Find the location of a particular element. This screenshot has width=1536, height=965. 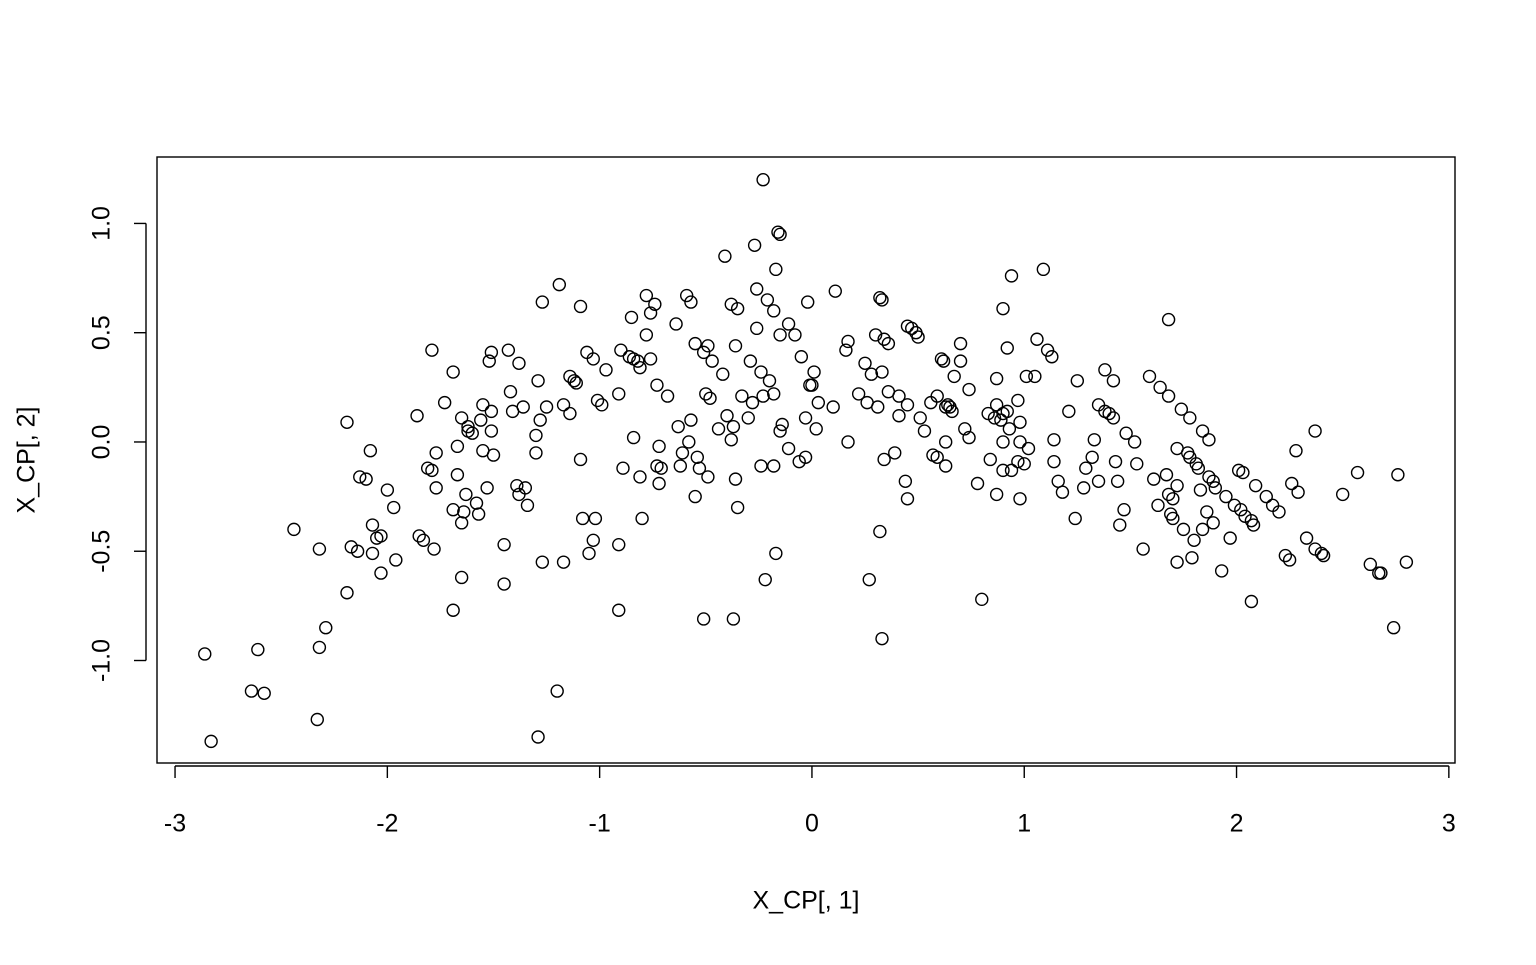

y-axis-label: X_CP[, 2] is located at coordinates (27, 460).